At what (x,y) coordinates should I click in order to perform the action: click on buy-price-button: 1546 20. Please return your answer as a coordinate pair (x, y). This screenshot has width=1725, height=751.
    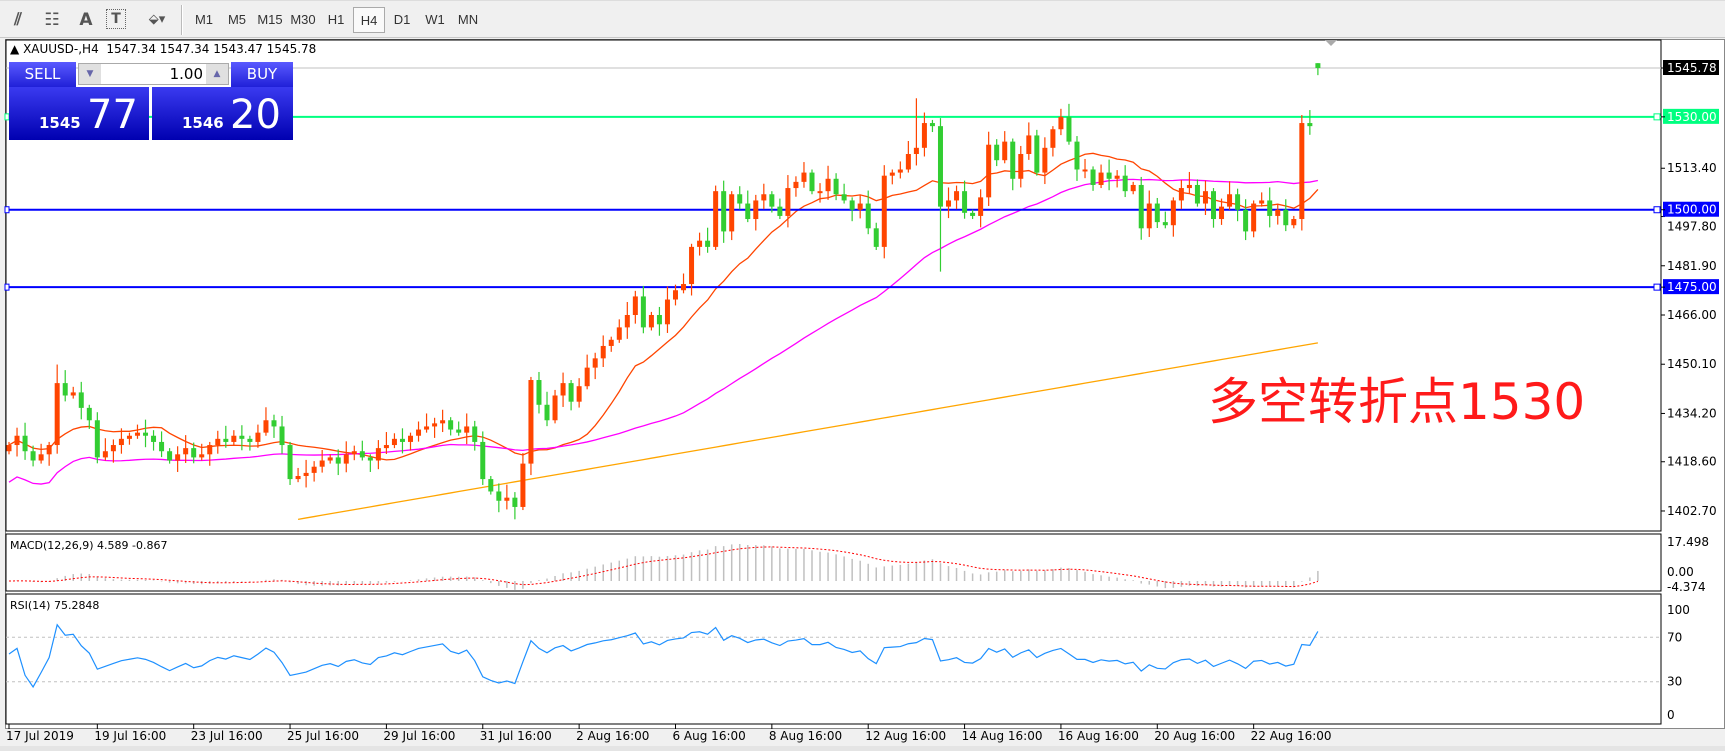
    Looking at the image, I should click on (222, 113).